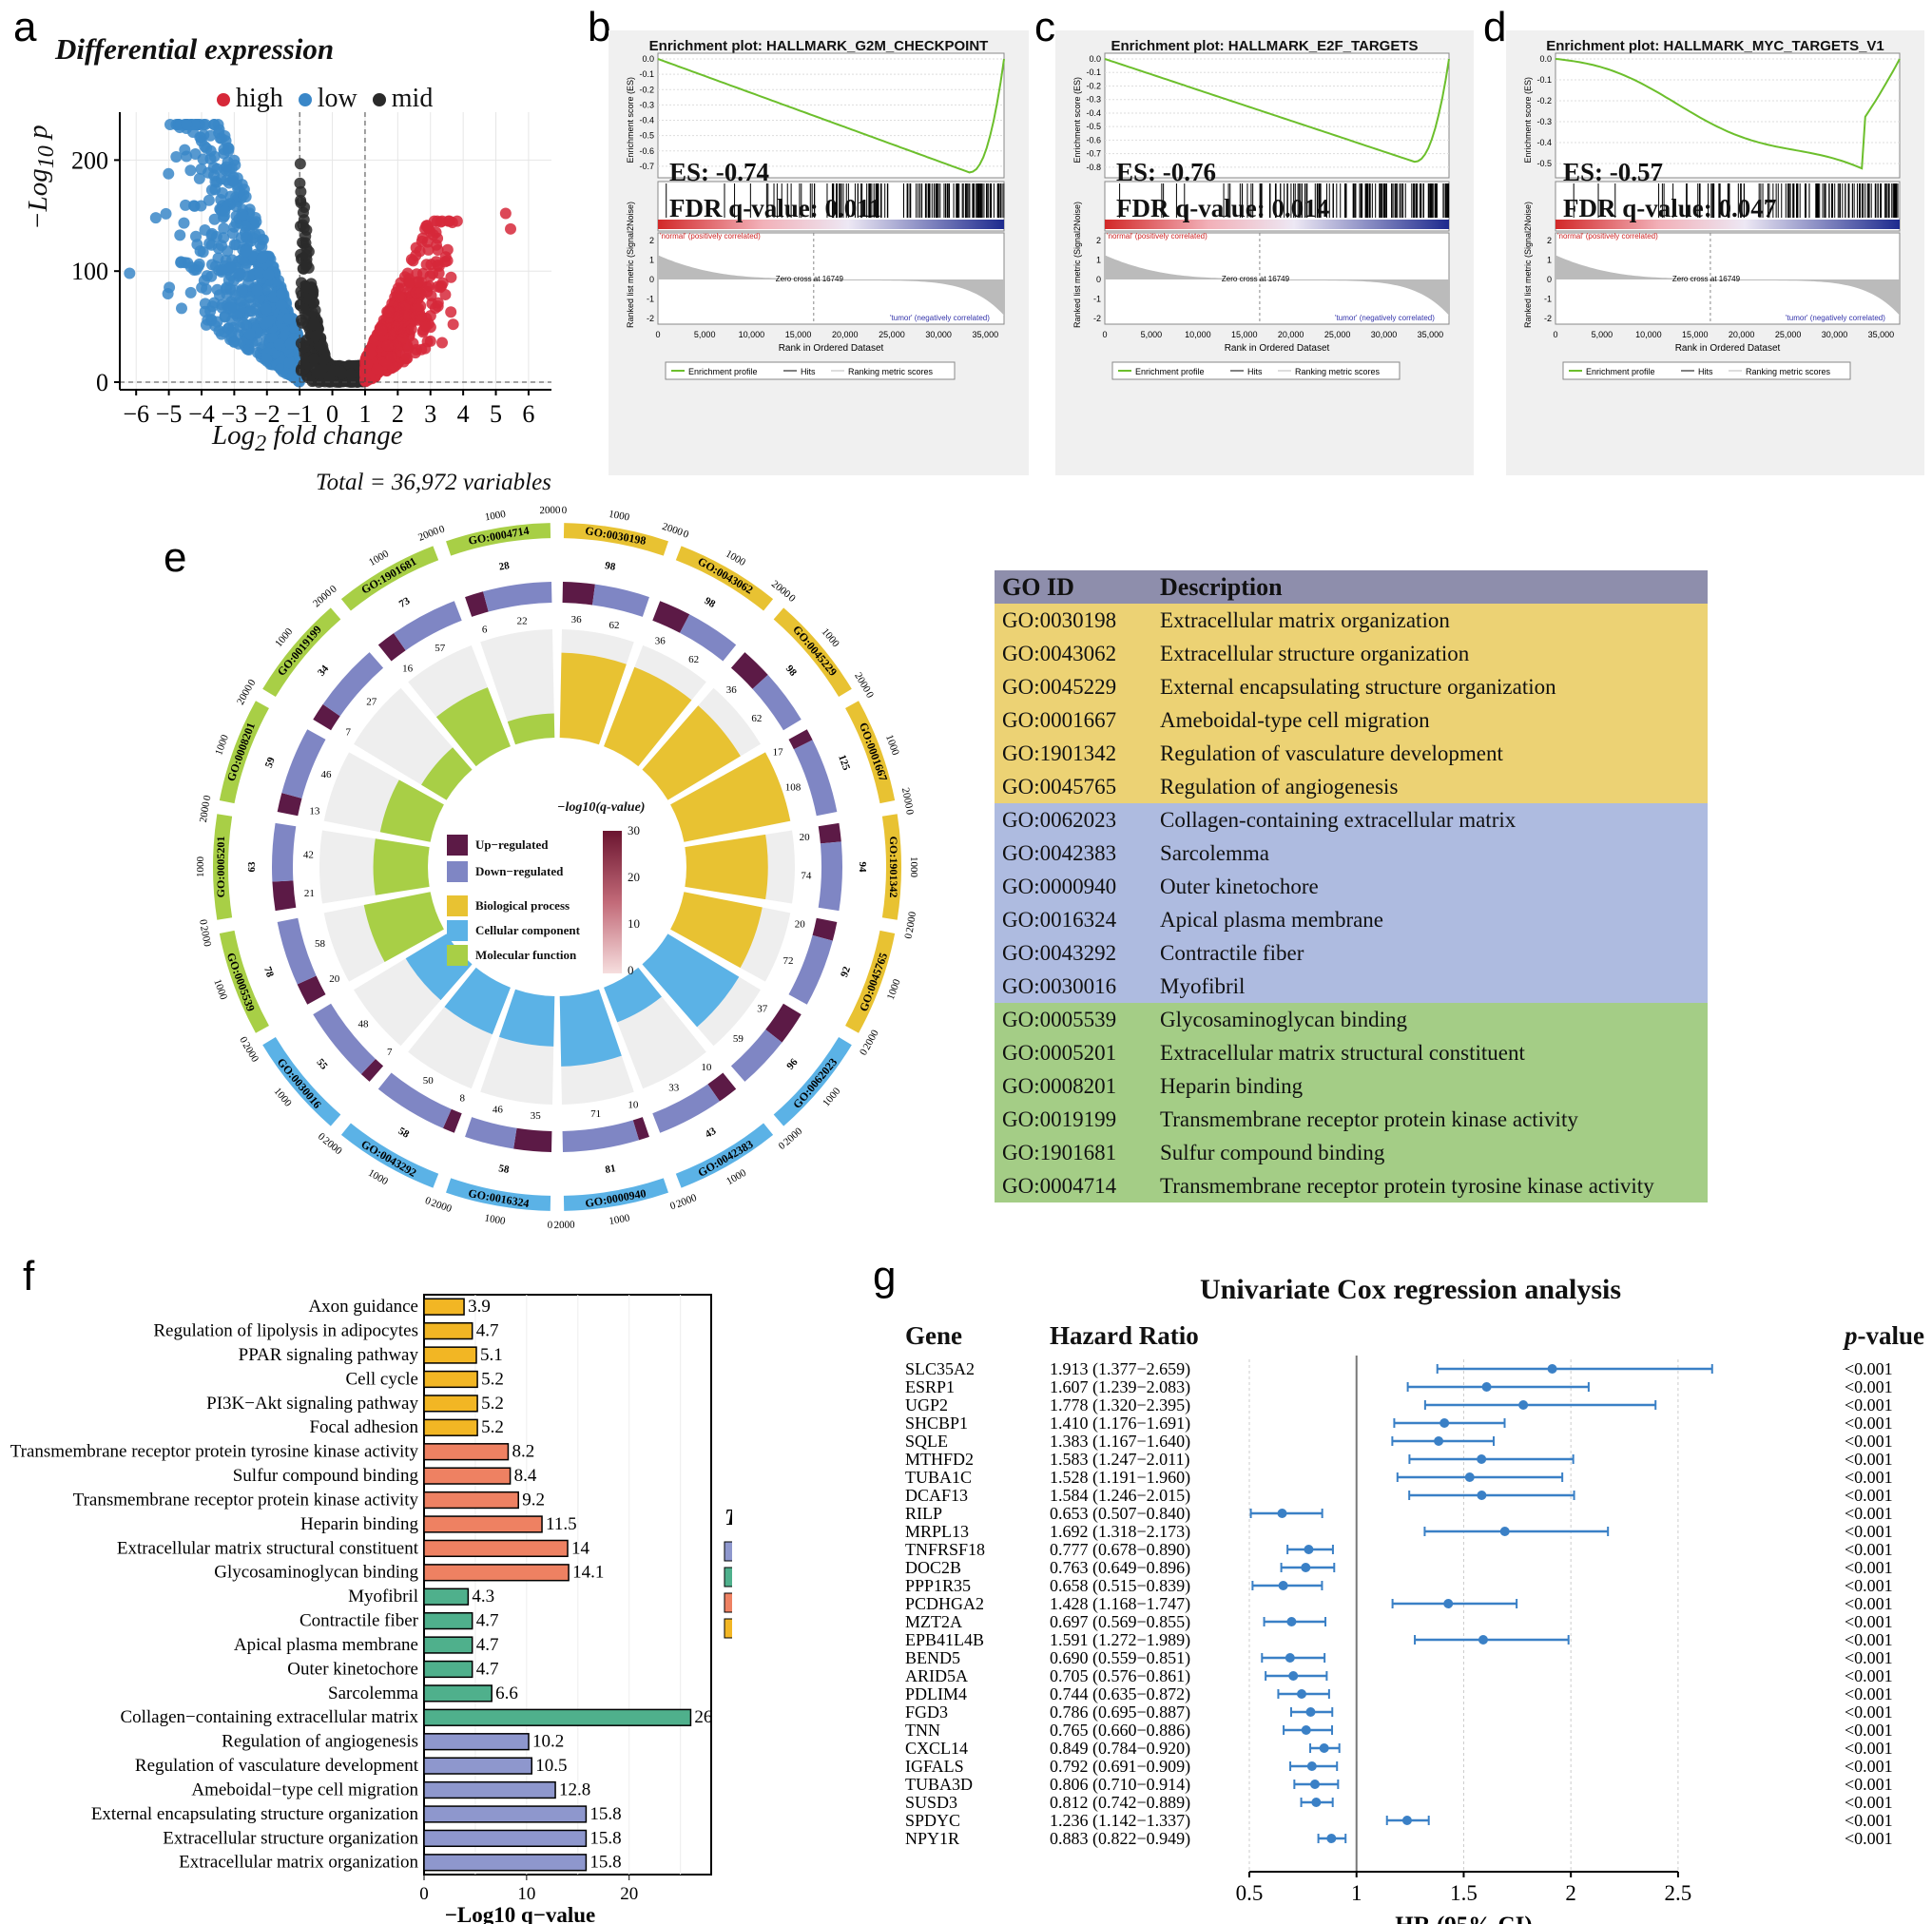 Image resolution: width=1932 pixels, height=1924 pixels. What do you see at coordinates (259, 98) in the screenshot?
I see `legend-high-label: high` at bounding box center [259, 98].